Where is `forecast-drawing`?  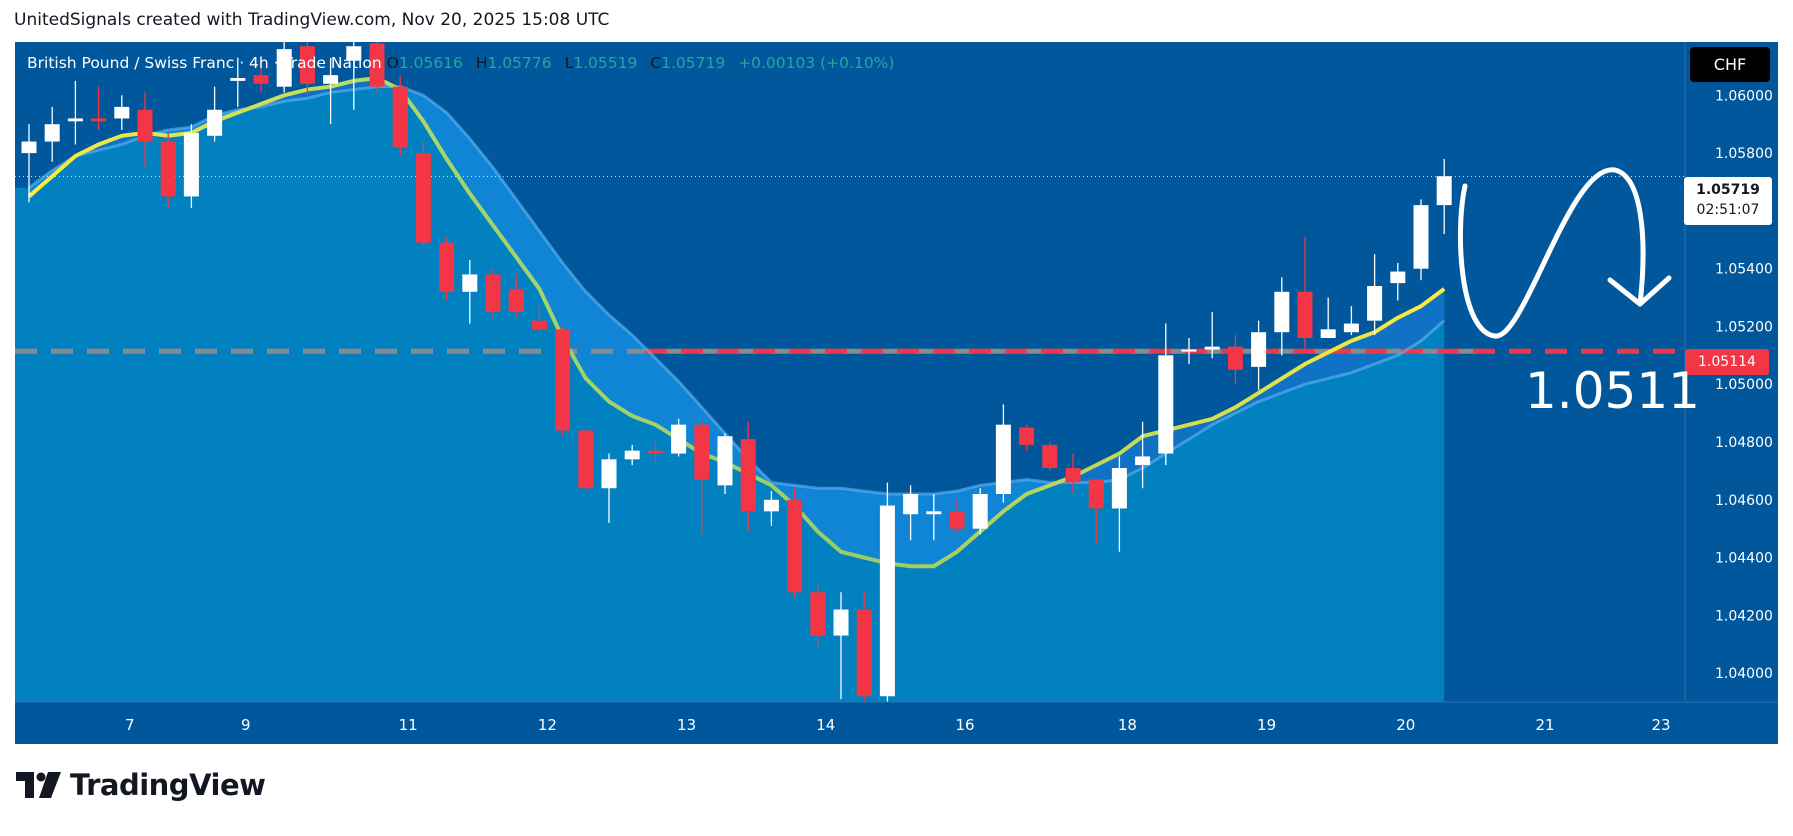 forecast-drawing is located at coordinates (1564, 253).